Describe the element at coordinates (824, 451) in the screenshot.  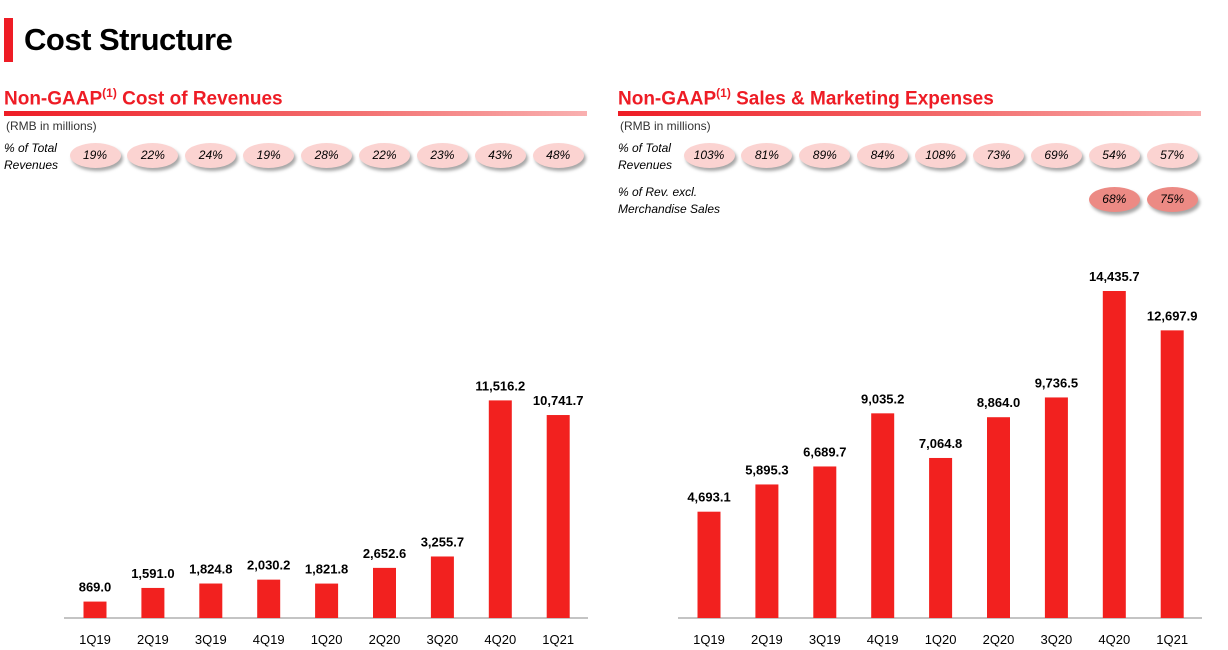
I see `data-label: 6,689.7` at that location.